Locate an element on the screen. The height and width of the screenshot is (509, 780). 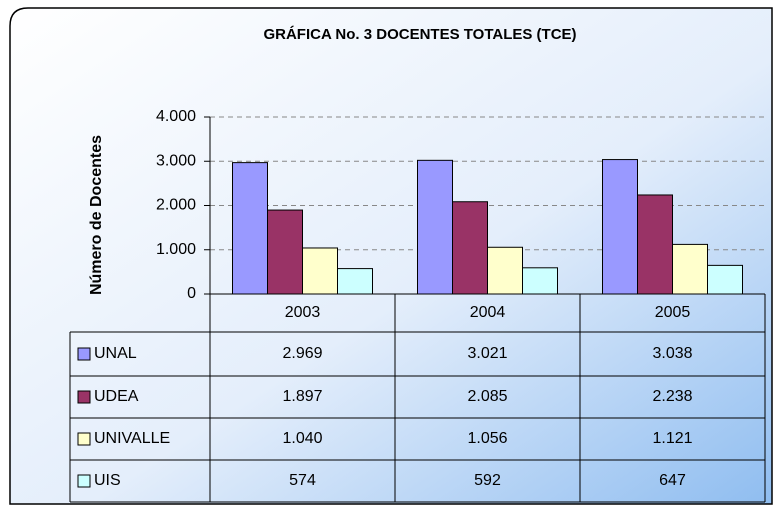
data-label: 1.056 is located at coordinates (487, 438).